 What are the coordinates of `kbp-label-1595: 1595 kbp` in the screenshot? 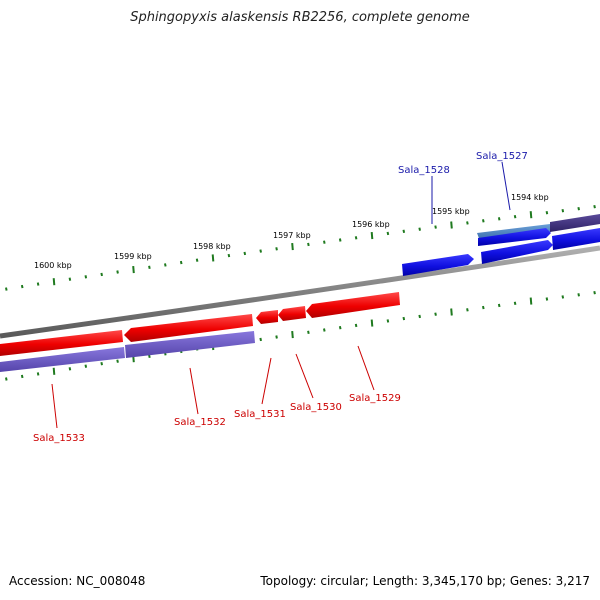 It's located at (451, 211).